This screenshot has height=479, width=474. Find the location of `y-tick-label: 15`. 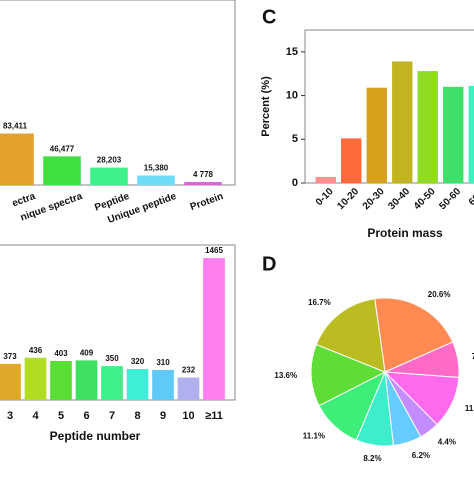

y-tick-label: 15 is located at coordinates (292, 52).